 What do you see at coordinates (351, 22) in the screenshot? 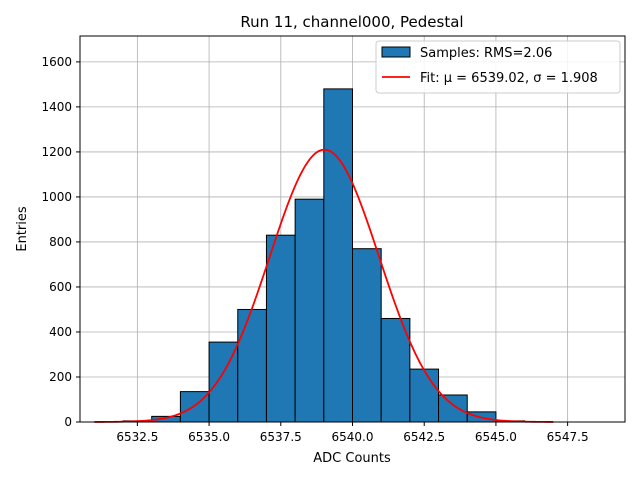
I see `chart-title: Run 11, channel000, Pedestal` at bounding box center [351, 22].